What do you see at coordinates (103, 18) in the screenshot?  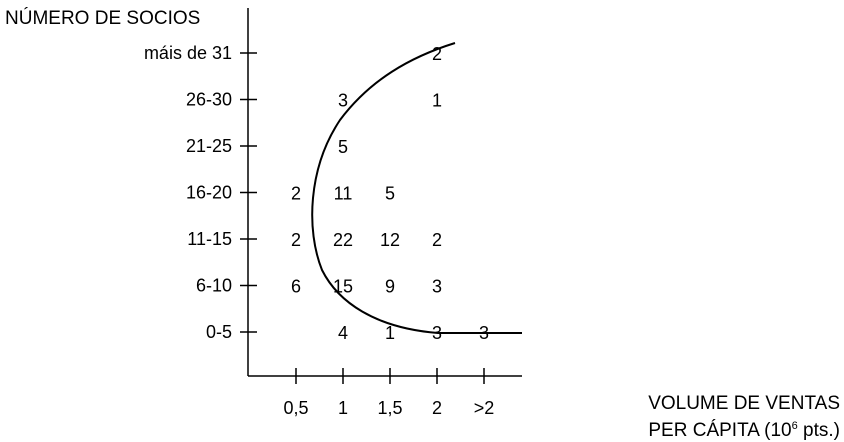 I see `y-axis-title: NÚMERO DE SOCIOS` at bounding box center [103, 18].